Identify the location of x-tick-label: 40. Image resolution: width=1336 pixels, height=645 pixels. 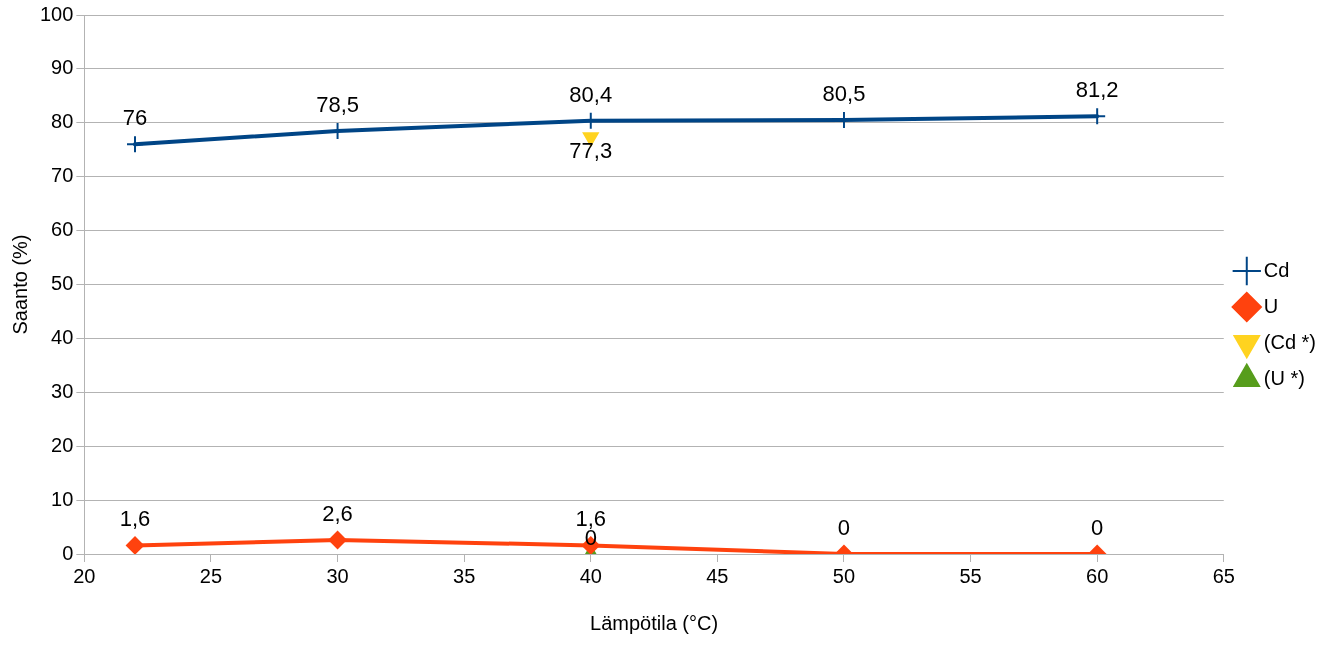
(590, 575).